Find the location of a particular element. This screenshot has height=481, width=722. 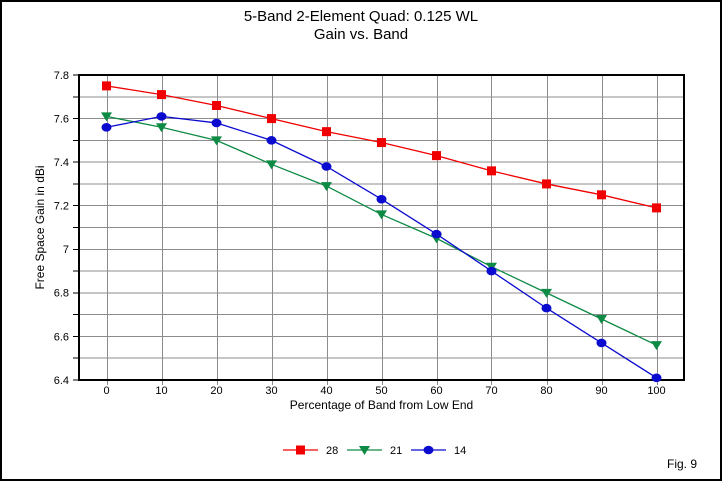

x-axis-title: Percentage of Band from Low End is located at coordinates (381, 405).